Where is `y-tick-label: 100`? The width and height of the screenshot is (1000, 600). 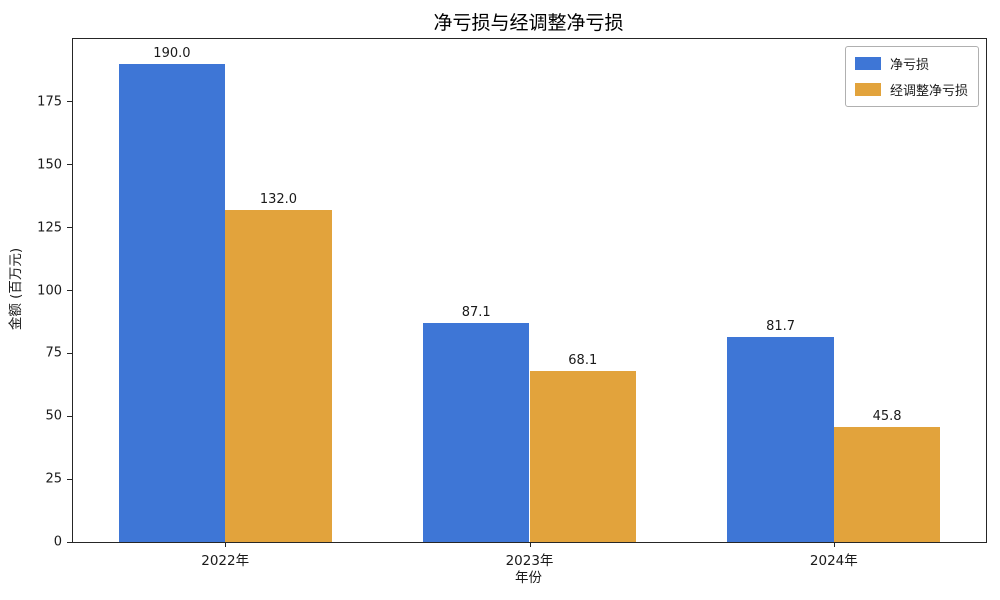
y-tick-label: 100 is located at coordinates (49, 290).